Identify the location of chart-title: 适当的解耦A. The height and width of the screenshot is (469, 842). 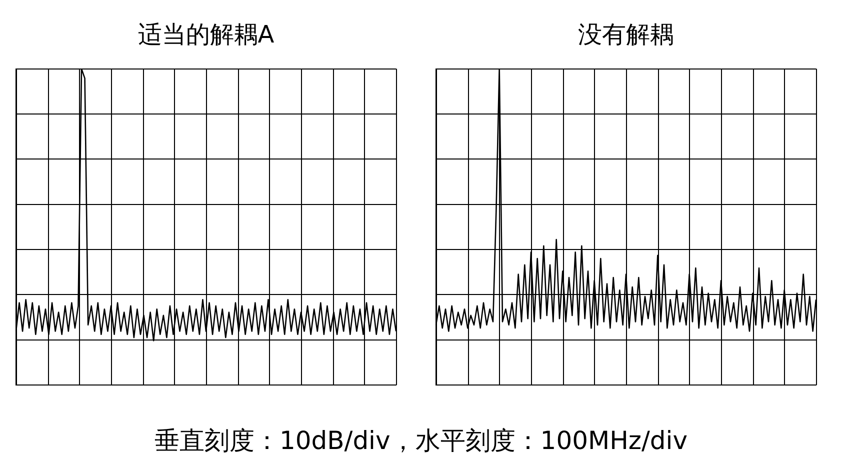
(206, 34).